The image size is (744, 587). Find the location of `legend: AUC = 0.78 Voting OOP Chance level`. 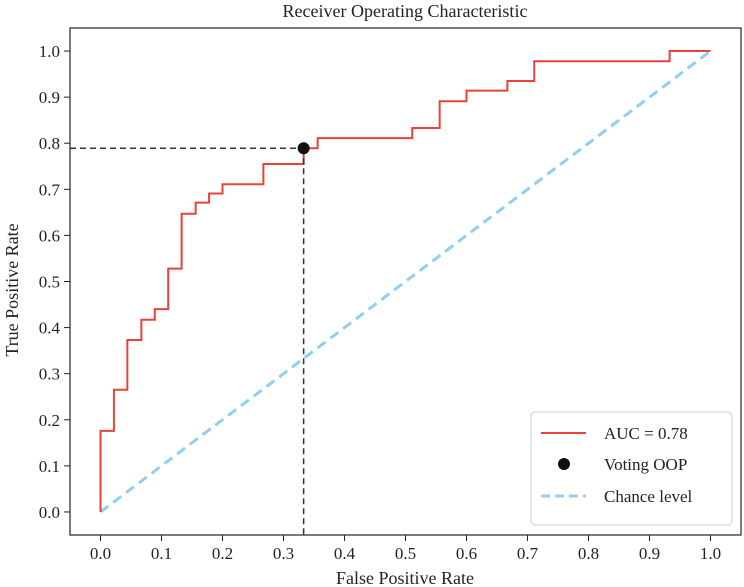

legend: AUC = 0.78 Voting OOP Chance level is located at coordinates (631, 468).